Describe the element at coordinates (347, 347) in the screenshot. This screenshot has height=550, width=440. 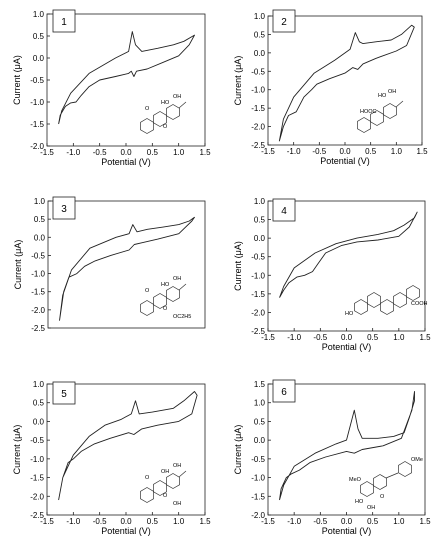
I see `x-axis-label: Potential (V)` at that location.